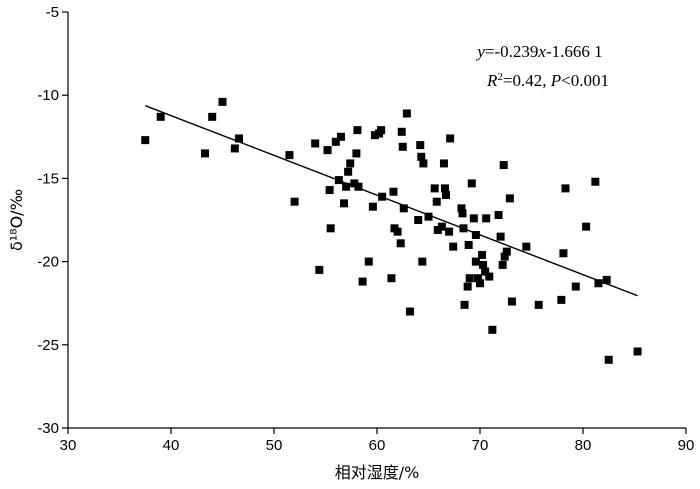 The height and width of the screenshot is (489, 700). What do you see at coordinates (171, 445) in the screenshot?
I see `x-tick-label: 40` at bounding box center [171, 445].